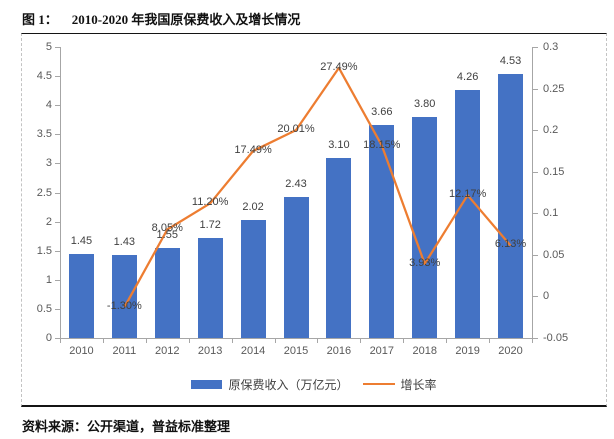 The width and height of the screenshot is (614, 439). I want to click on bar-value-label: 1.45, so click(81, 240).